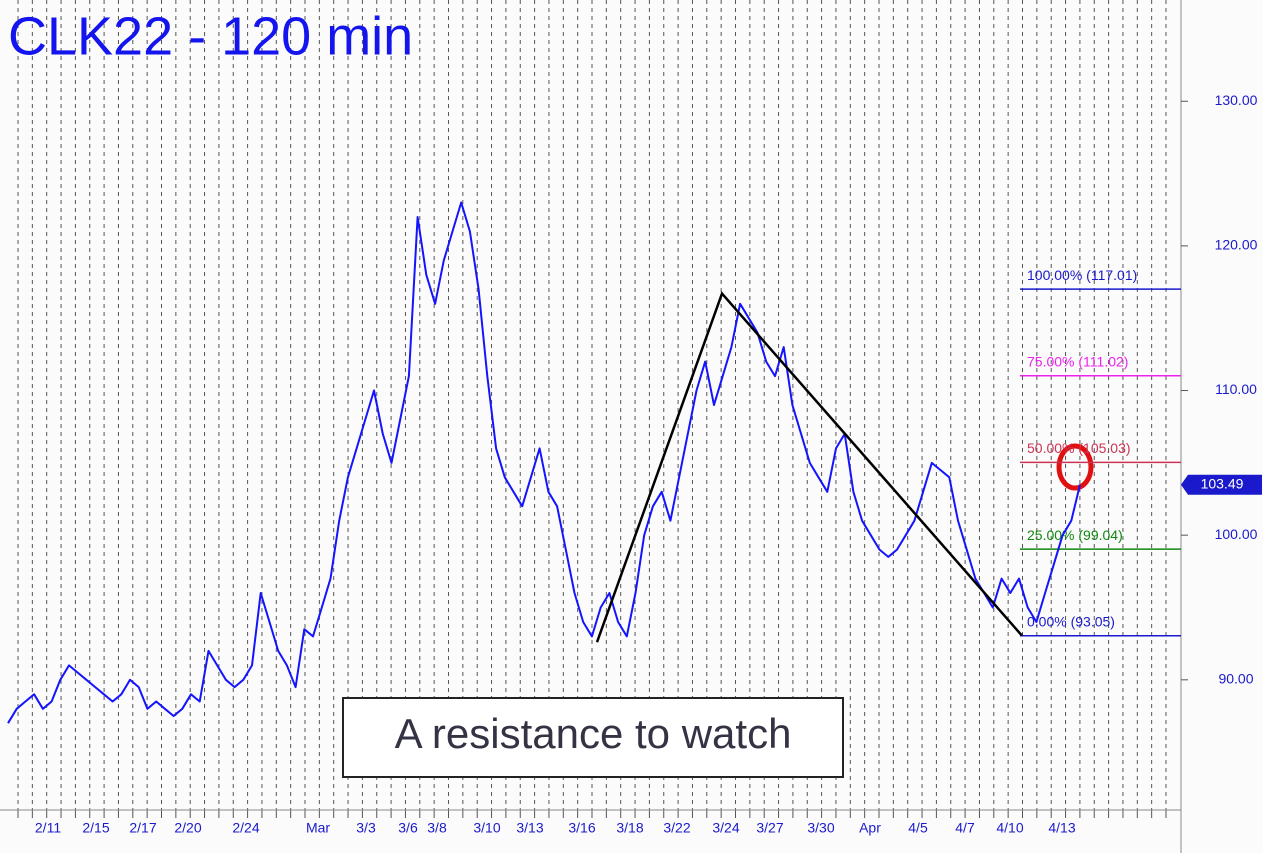 The width and height of the screenshot is (1263, 853). What do you see at coordinates (1236, 389) in the screenshot?
I see `y-tick-label: 110.00` at bounding box center [1236, 389].